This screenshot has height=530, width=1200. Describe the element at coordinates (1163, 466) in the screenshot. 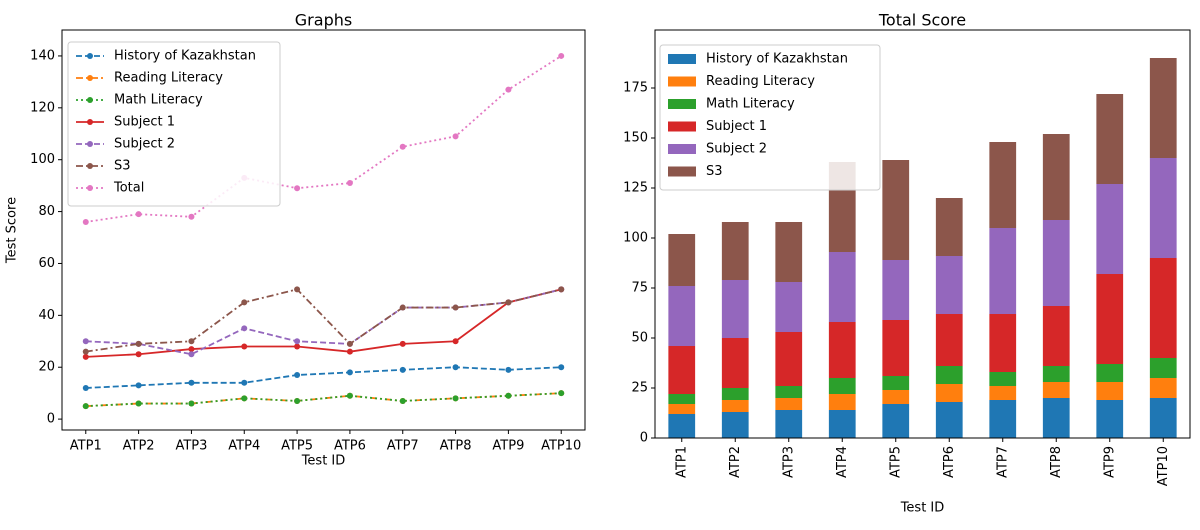

I see `x-tick-label: ATP10` at that location.